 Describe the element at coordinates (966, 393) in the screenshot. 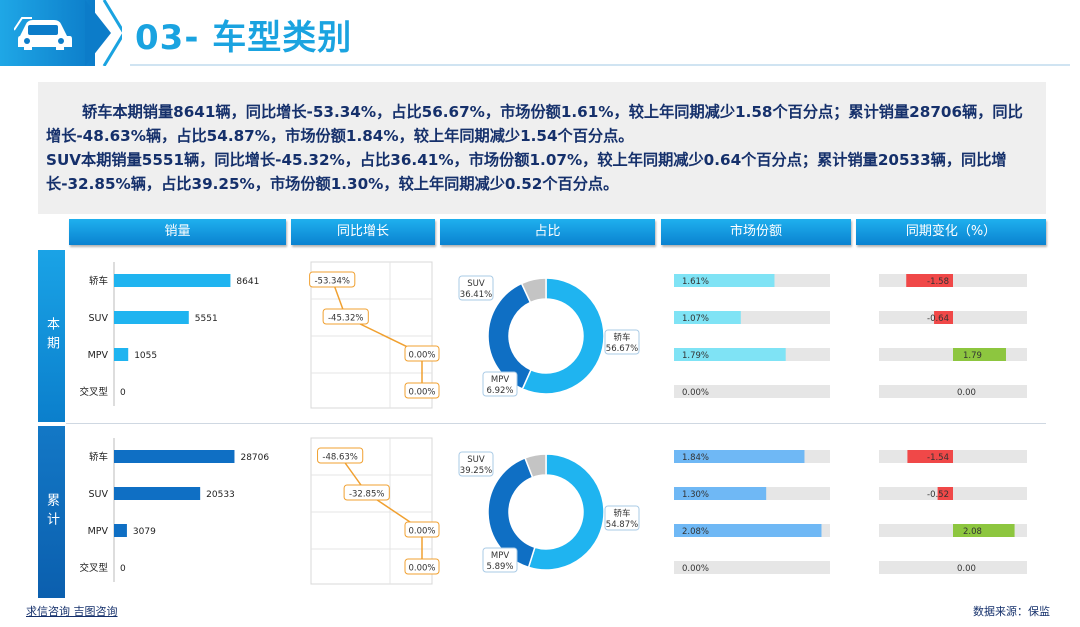

I see `change-value-label-current: 0.00` at that location.